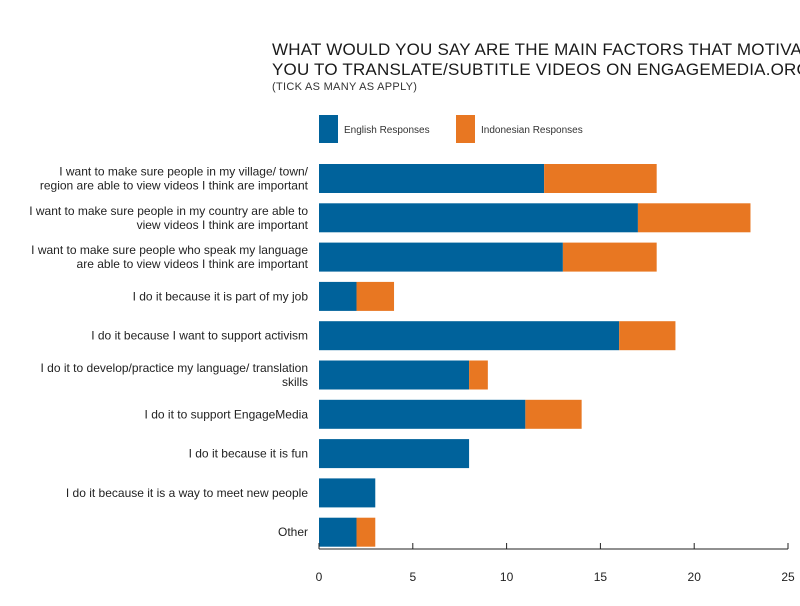 This screenshot has width=800, height=606. I want to click on category-label: view videos I think are important, so click(223, 225).